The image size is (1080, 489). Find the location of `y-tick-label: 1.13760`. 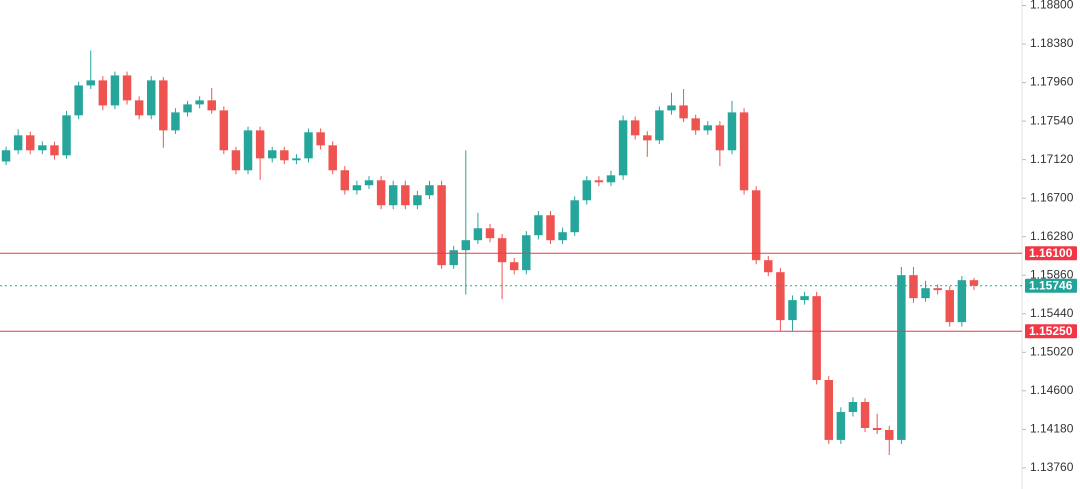

y-tick-label: 1.13760 is located at coordinates (1052, 467).